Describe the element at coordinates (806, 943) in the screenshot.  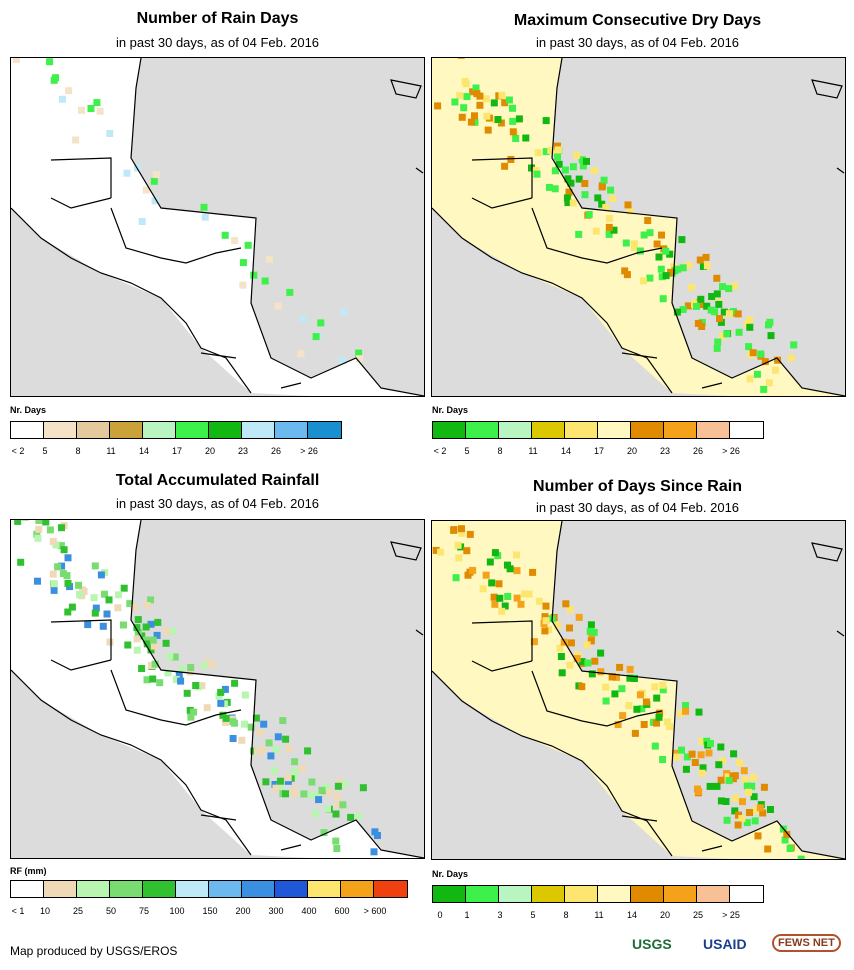
I see `fews-net-logo: FEWS NET` at that location.